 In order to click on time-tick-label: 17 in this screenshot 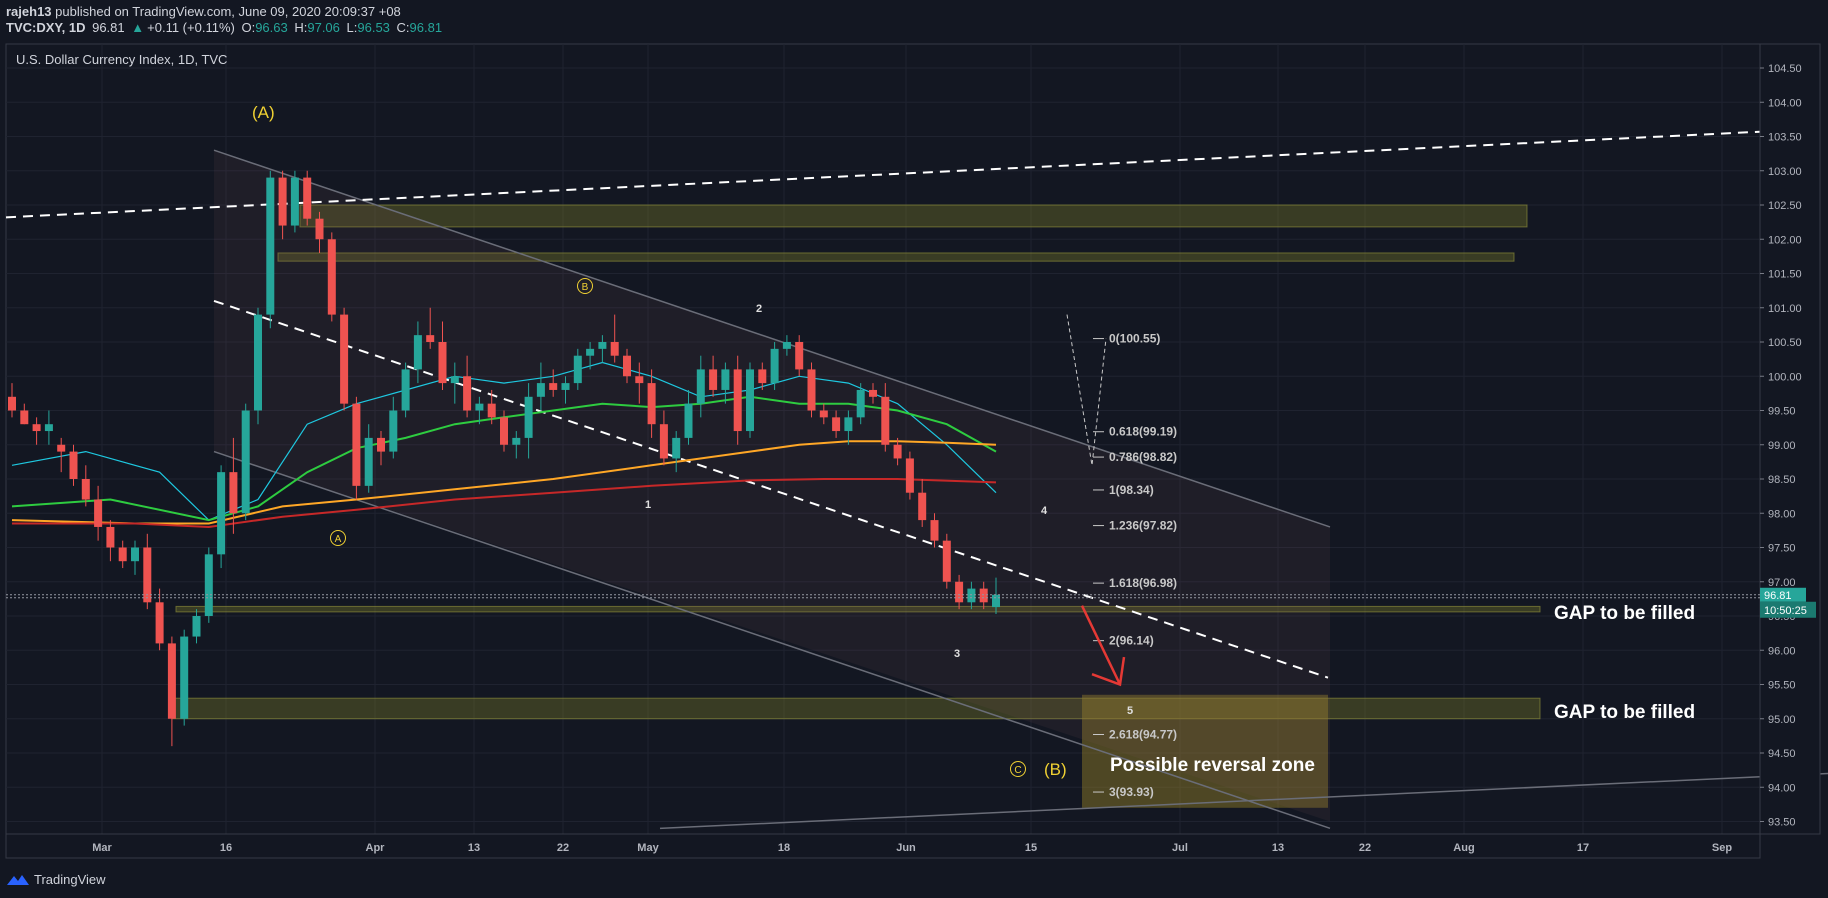, I will do `click(1583, 848)`.